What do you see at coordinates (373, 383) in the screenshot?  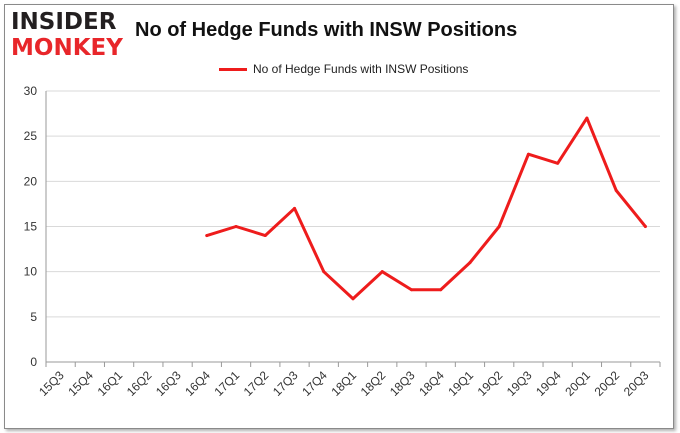 I see `x-tick-label: 18Q2` at bounding box center [373, 383].